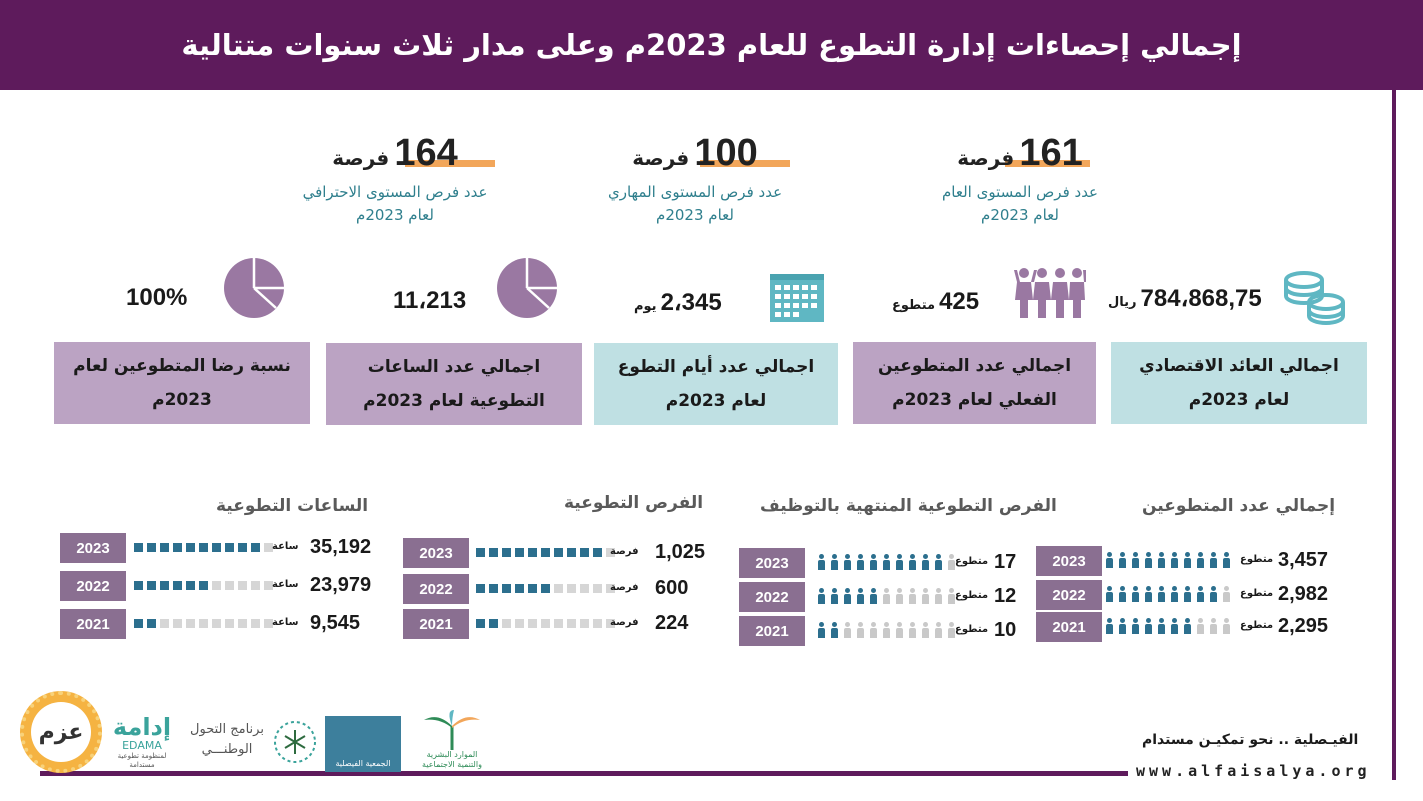  What do you see at coordinates (93, 624) in the screenshot?
I see `hours-year-label: 2021` at bounding box center [93, 624].